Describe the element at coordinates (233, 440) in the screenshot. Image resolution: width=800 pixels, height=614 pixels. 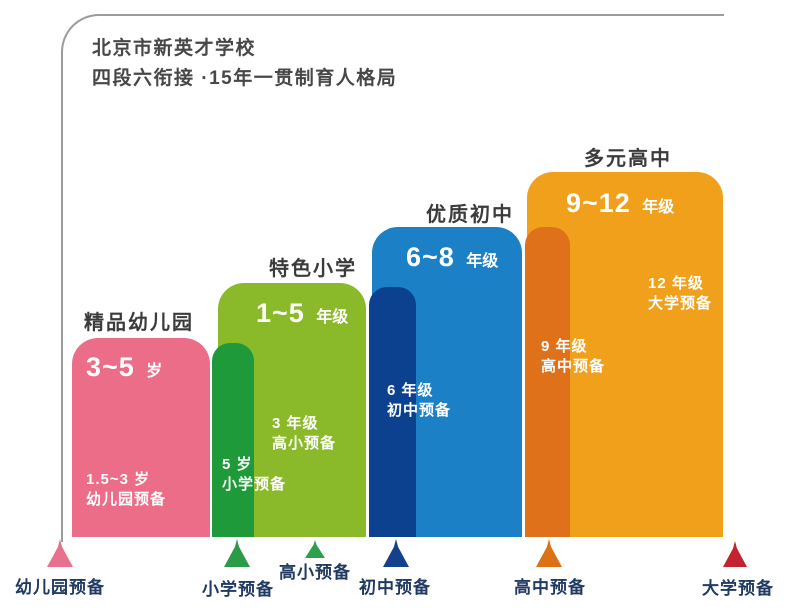
I see `strip-primary-prep` at that location.